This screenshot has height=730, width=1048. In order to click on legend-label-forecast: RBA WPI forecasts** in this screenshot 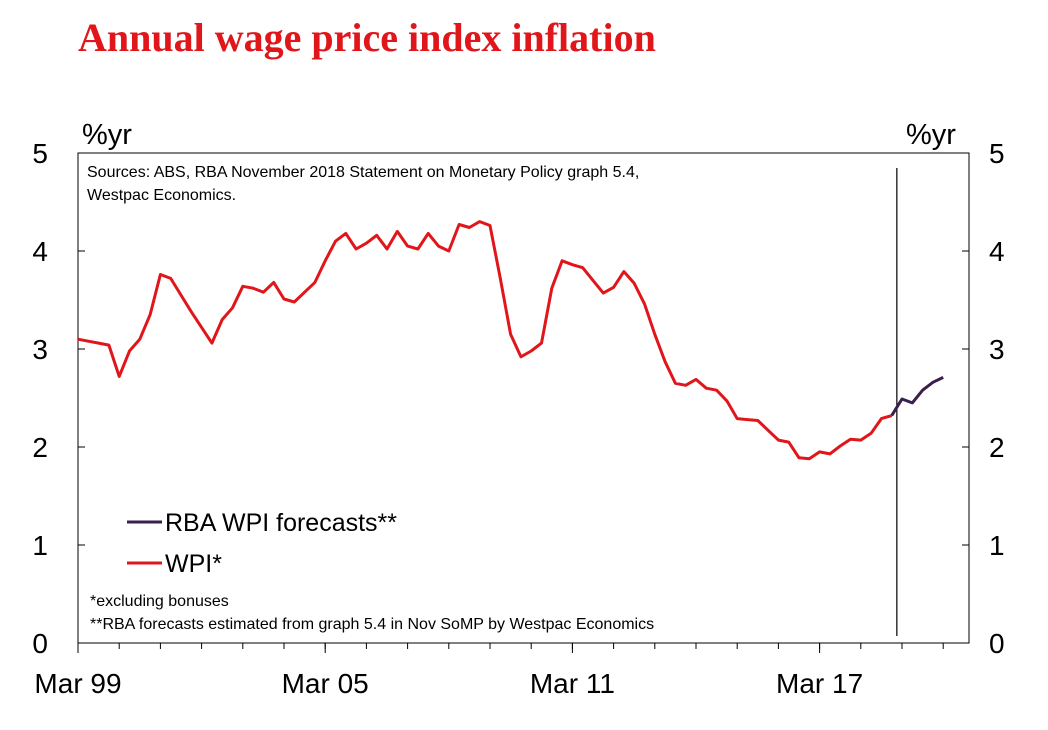, I will do `click(281, 523)`.